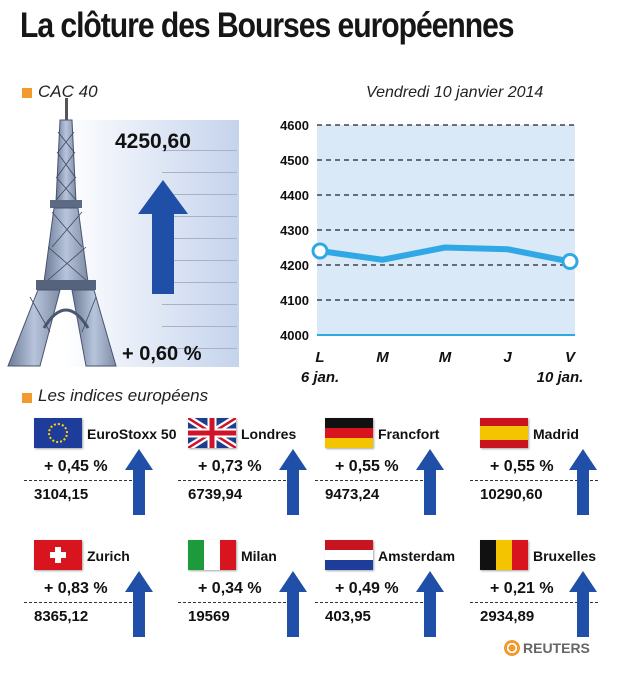  What do you see at coordinates (507, 357) in the screenshot?
I see `x-tick-label: J` at bounding box center [507, 357].